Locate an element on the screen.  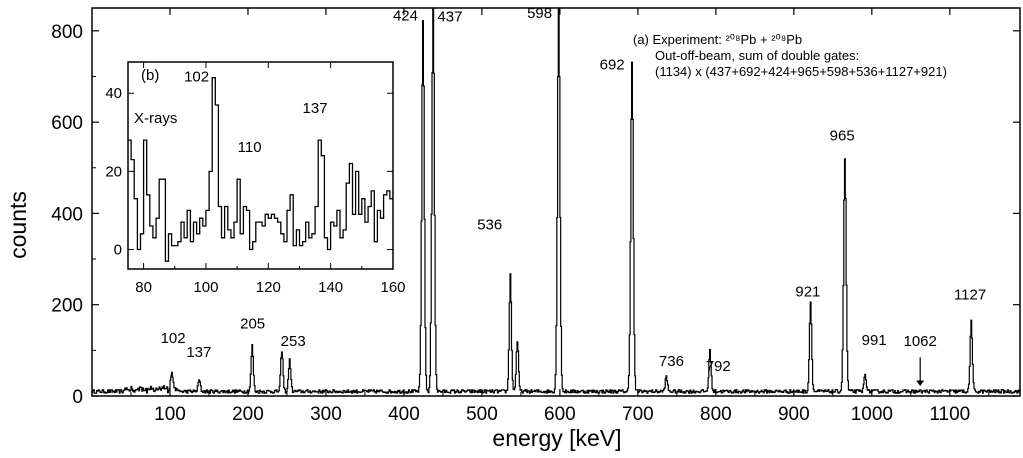
x-tick-label: 1100 is located at coordinates (949, 414).